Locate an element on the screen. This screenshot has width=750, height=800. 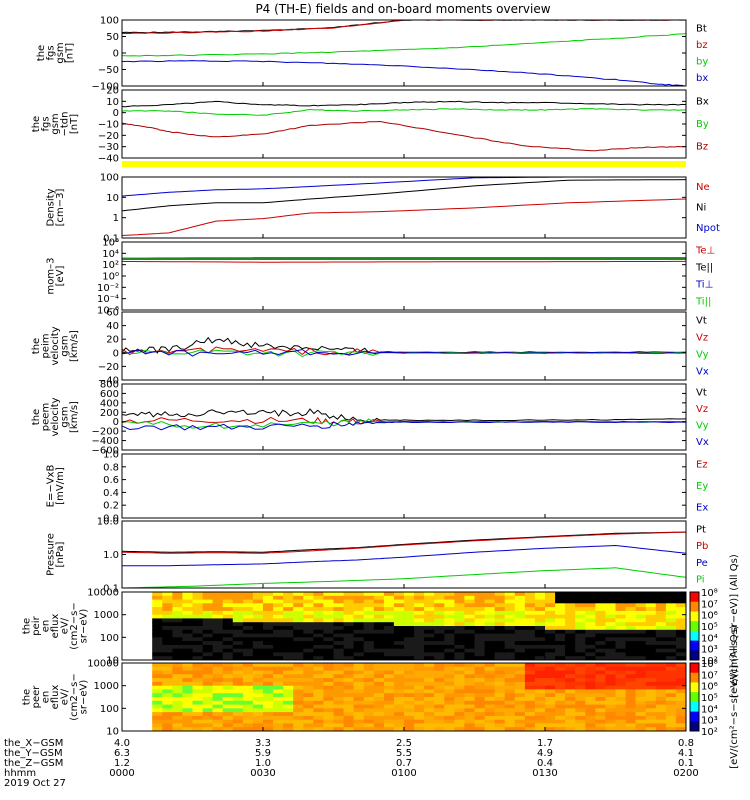
y-axis-label: [nPa] is located at coordinates (60, 554).